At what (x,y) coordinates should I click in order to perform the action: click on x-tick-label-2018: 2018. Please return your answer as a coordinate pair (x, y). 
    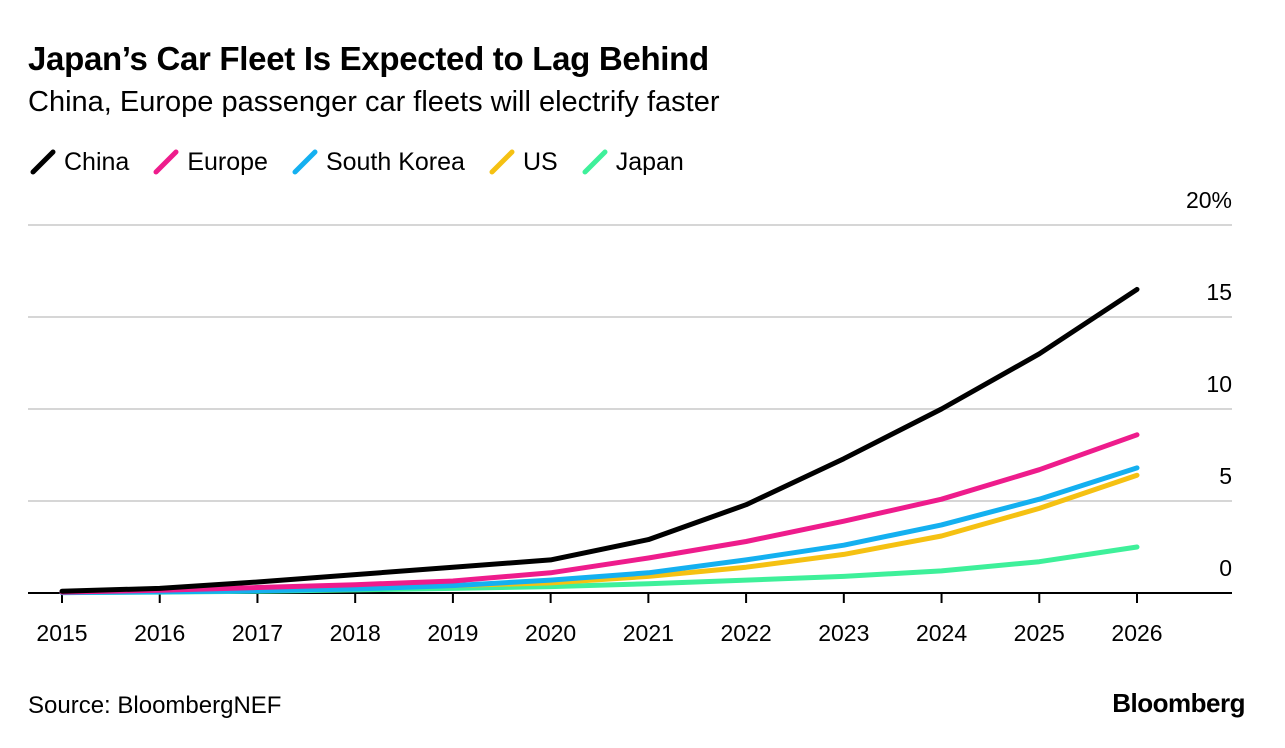
    Looking at the image, I should click on (355, 633).